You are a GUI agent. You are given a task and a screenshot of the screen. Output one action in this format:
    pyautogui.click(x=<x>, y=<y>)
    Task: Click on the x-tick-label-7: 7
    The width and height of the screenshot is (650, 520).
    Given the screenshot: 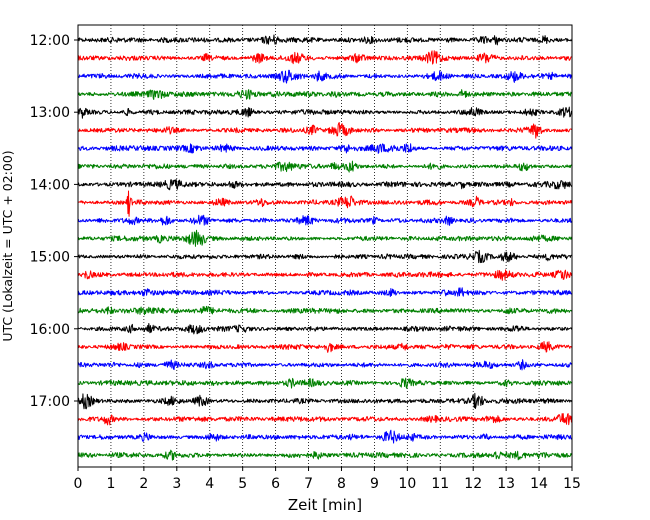 What is the action you would take?
    pyautogui.click(x=308, y=484)
    